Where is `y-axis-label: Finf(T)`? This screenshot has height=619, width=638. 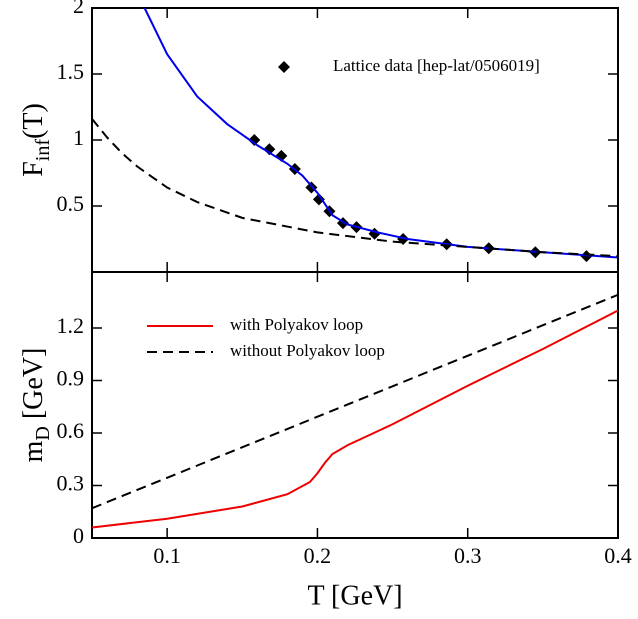 y-axis-label: Finf(T) is located at coordinates (35, 140).